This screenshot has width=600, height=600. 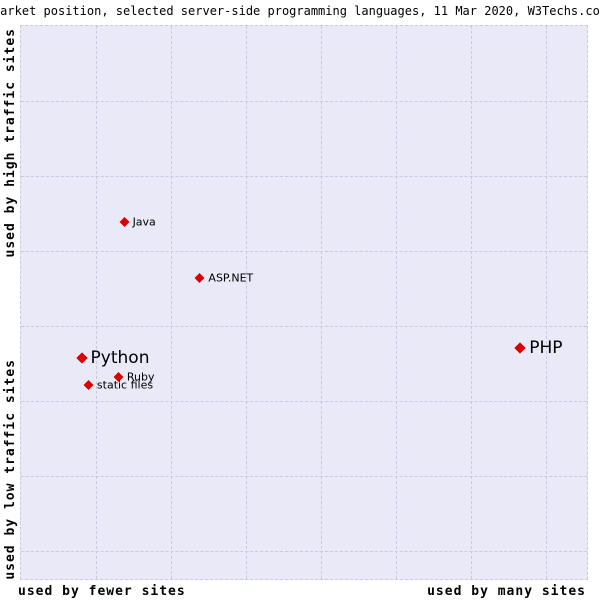 I want to click on data-point-label: Java, so click(x=144, y=222).